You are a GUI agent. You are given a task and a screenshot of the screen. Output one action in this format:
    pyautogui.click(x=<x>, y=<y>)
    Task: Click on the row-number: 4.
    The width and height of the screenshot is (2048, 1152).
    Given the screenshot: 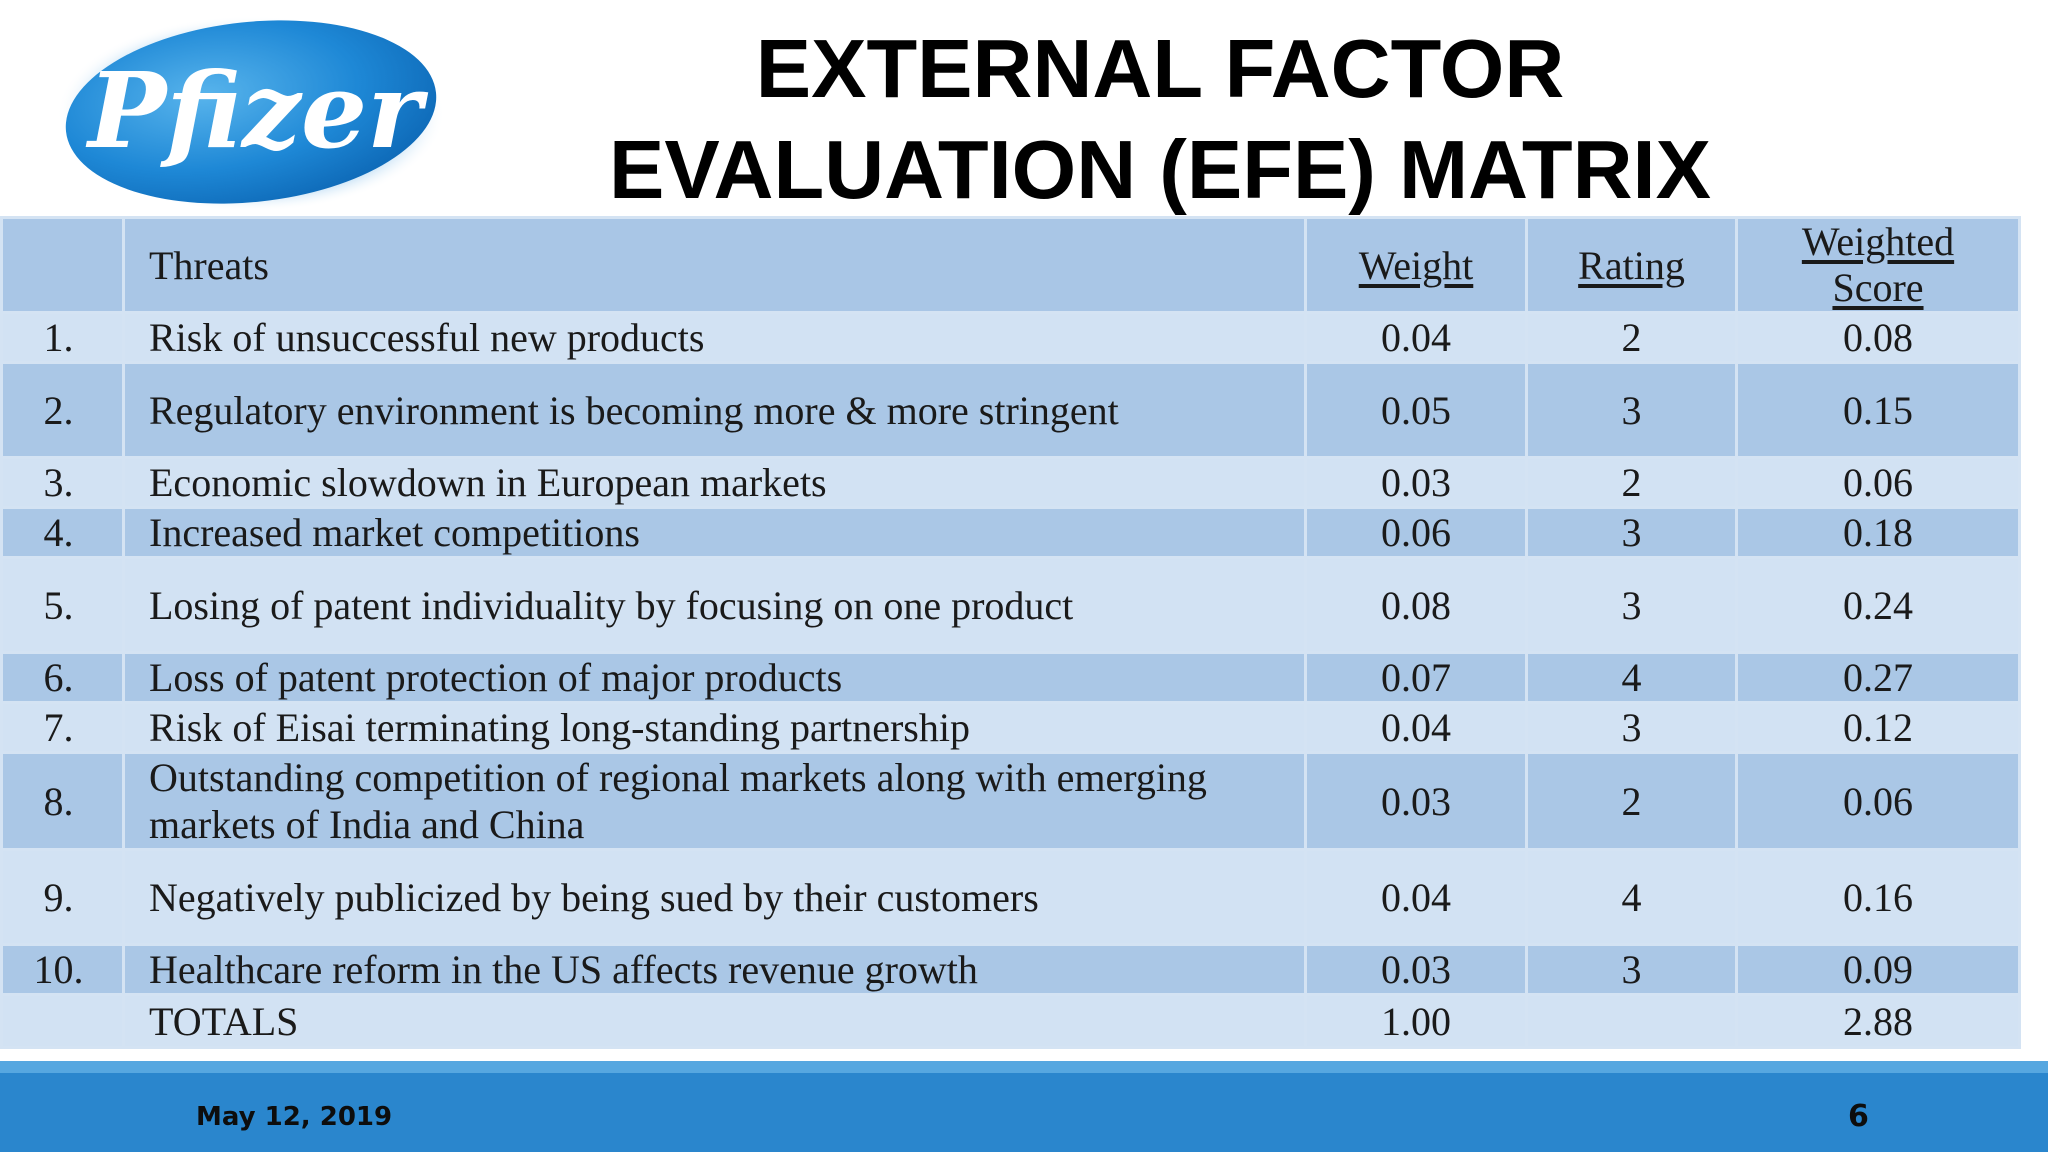 What is the action you would take?
    pyautogui.click(x=62, y=532)
    